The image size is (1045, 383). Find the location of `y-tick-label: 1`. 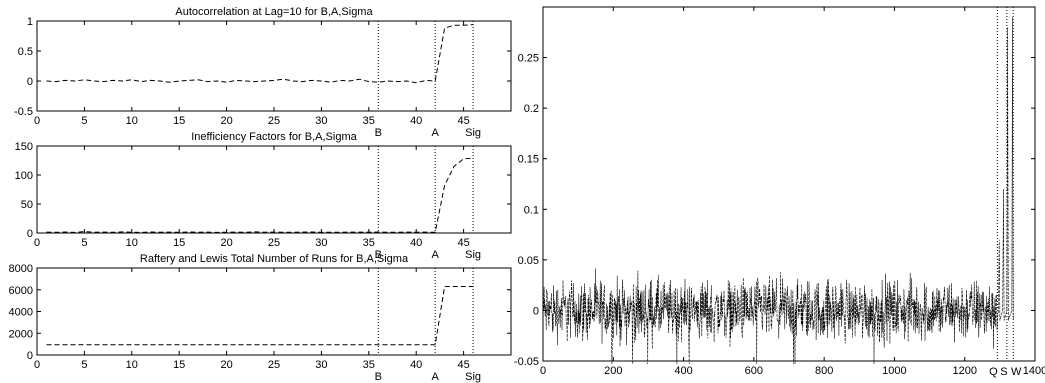

y-tick-label: 1 is located at coordinates (30, 22).